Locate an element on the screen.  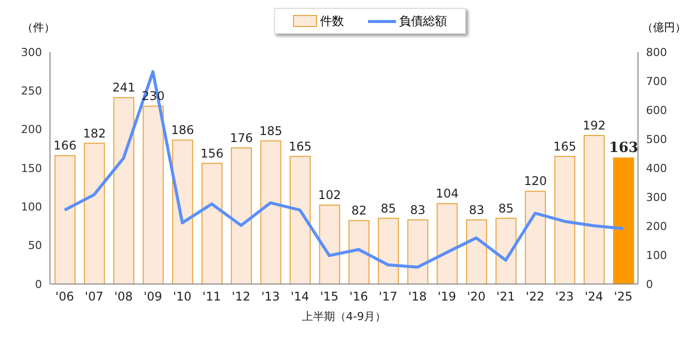
y-tick-label: 50 is located at coordinates (35, 245).